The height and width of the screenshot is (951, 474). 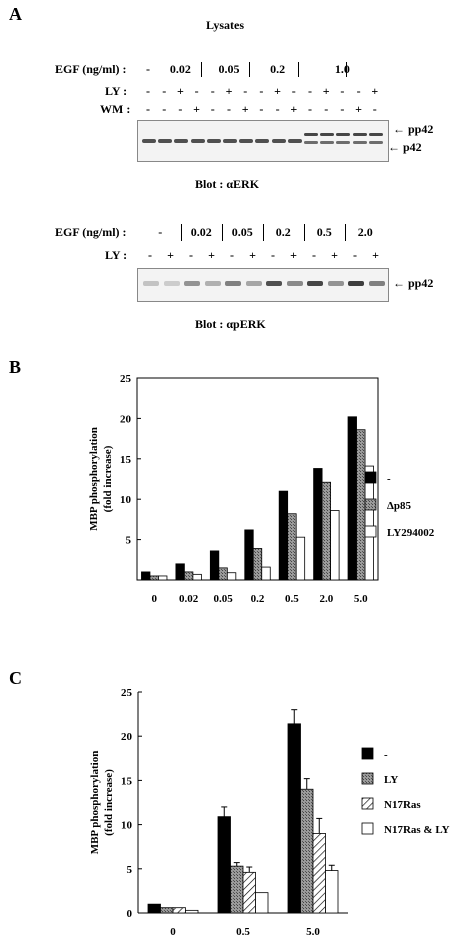 I want to click on panel-c-letter: C, so click(x=15, y=678).